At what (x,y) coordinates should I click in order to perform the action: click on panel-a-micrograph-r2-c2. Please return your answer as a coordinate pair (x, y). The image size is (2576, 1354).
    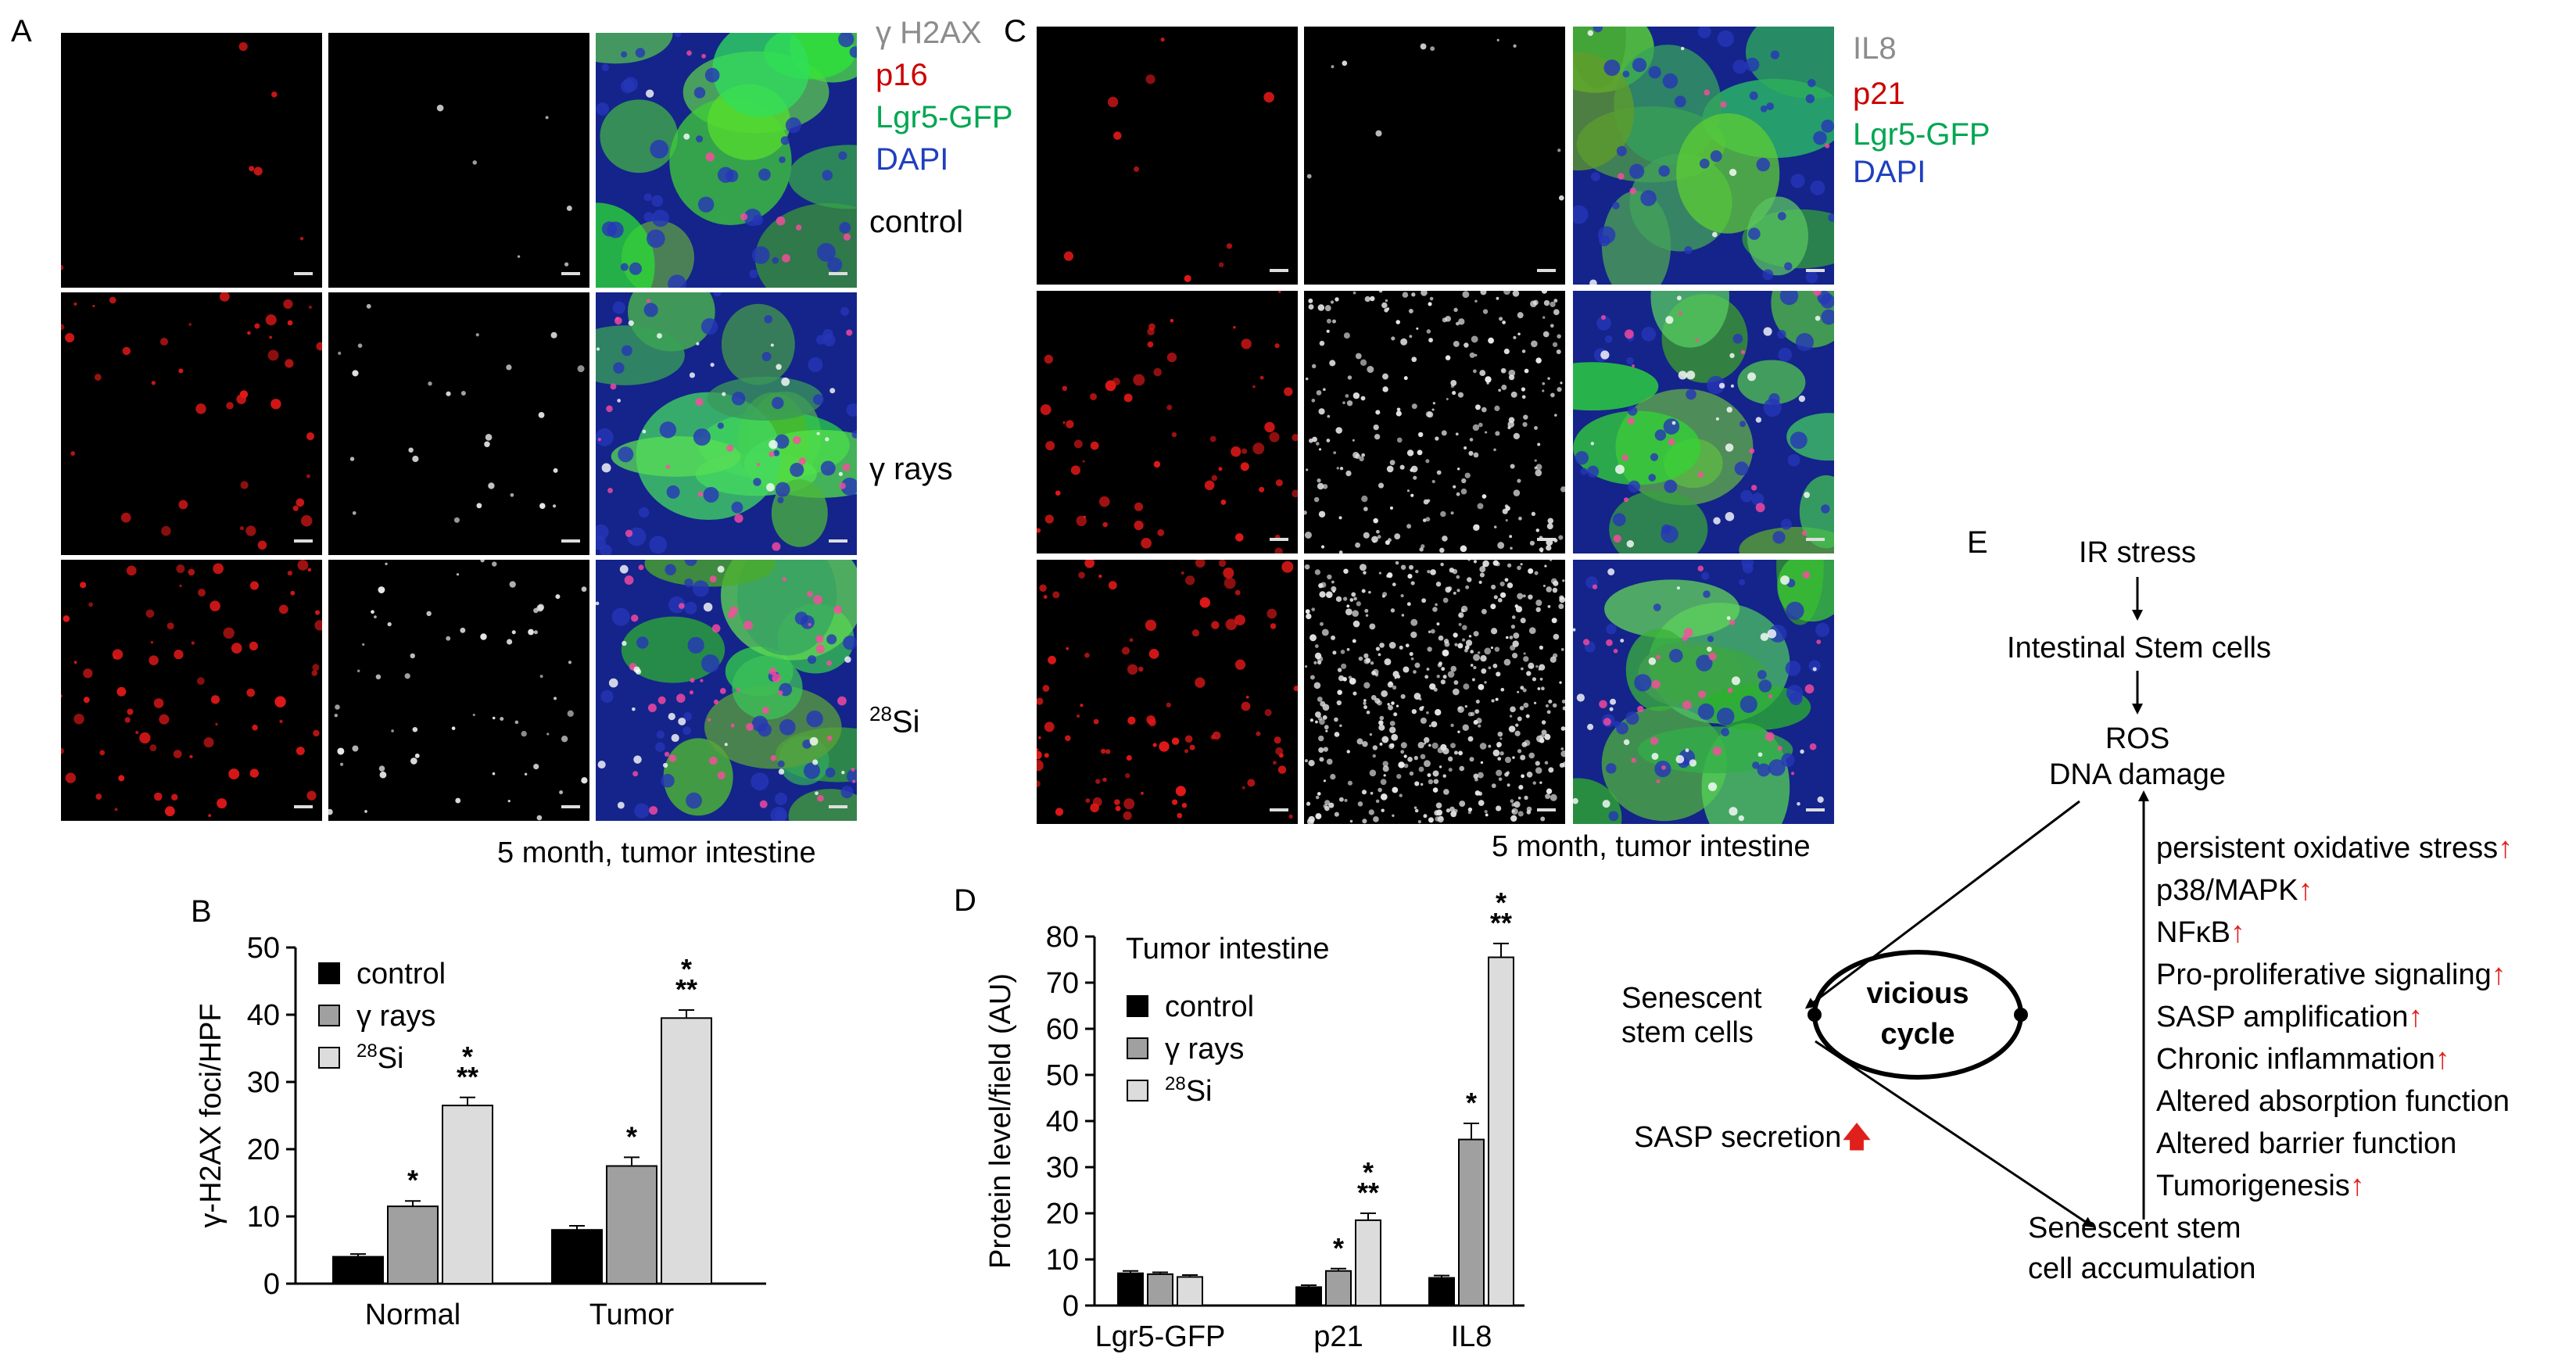
    Looking at the image, I should click on (458, 423).